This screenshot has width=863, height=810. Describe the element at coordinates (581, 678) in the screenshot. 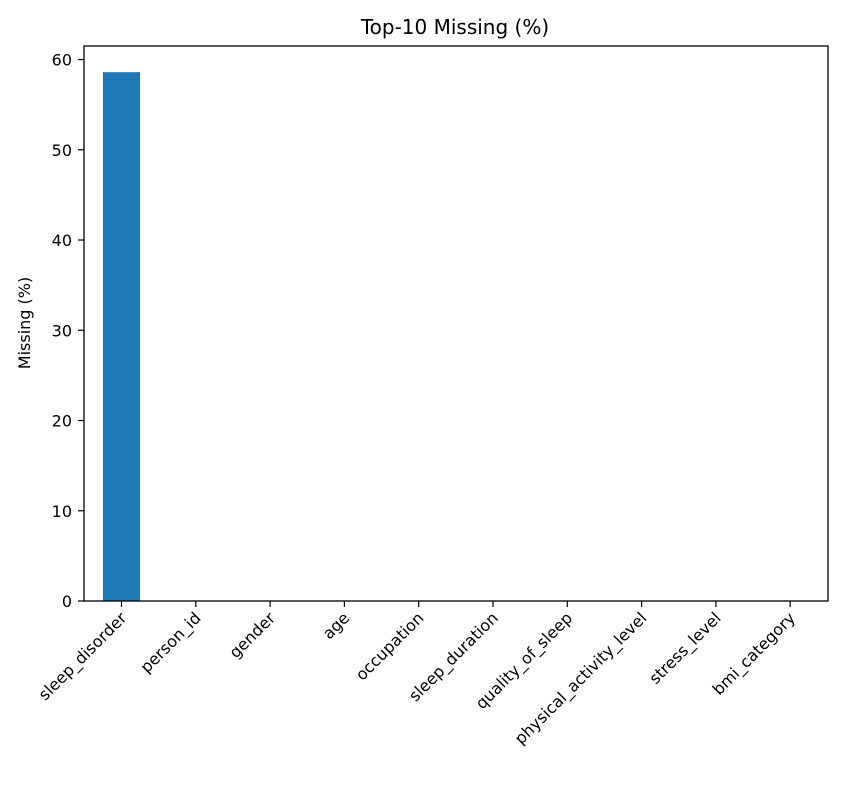

I see `x-tick-label: physical_activity_level` at that location.